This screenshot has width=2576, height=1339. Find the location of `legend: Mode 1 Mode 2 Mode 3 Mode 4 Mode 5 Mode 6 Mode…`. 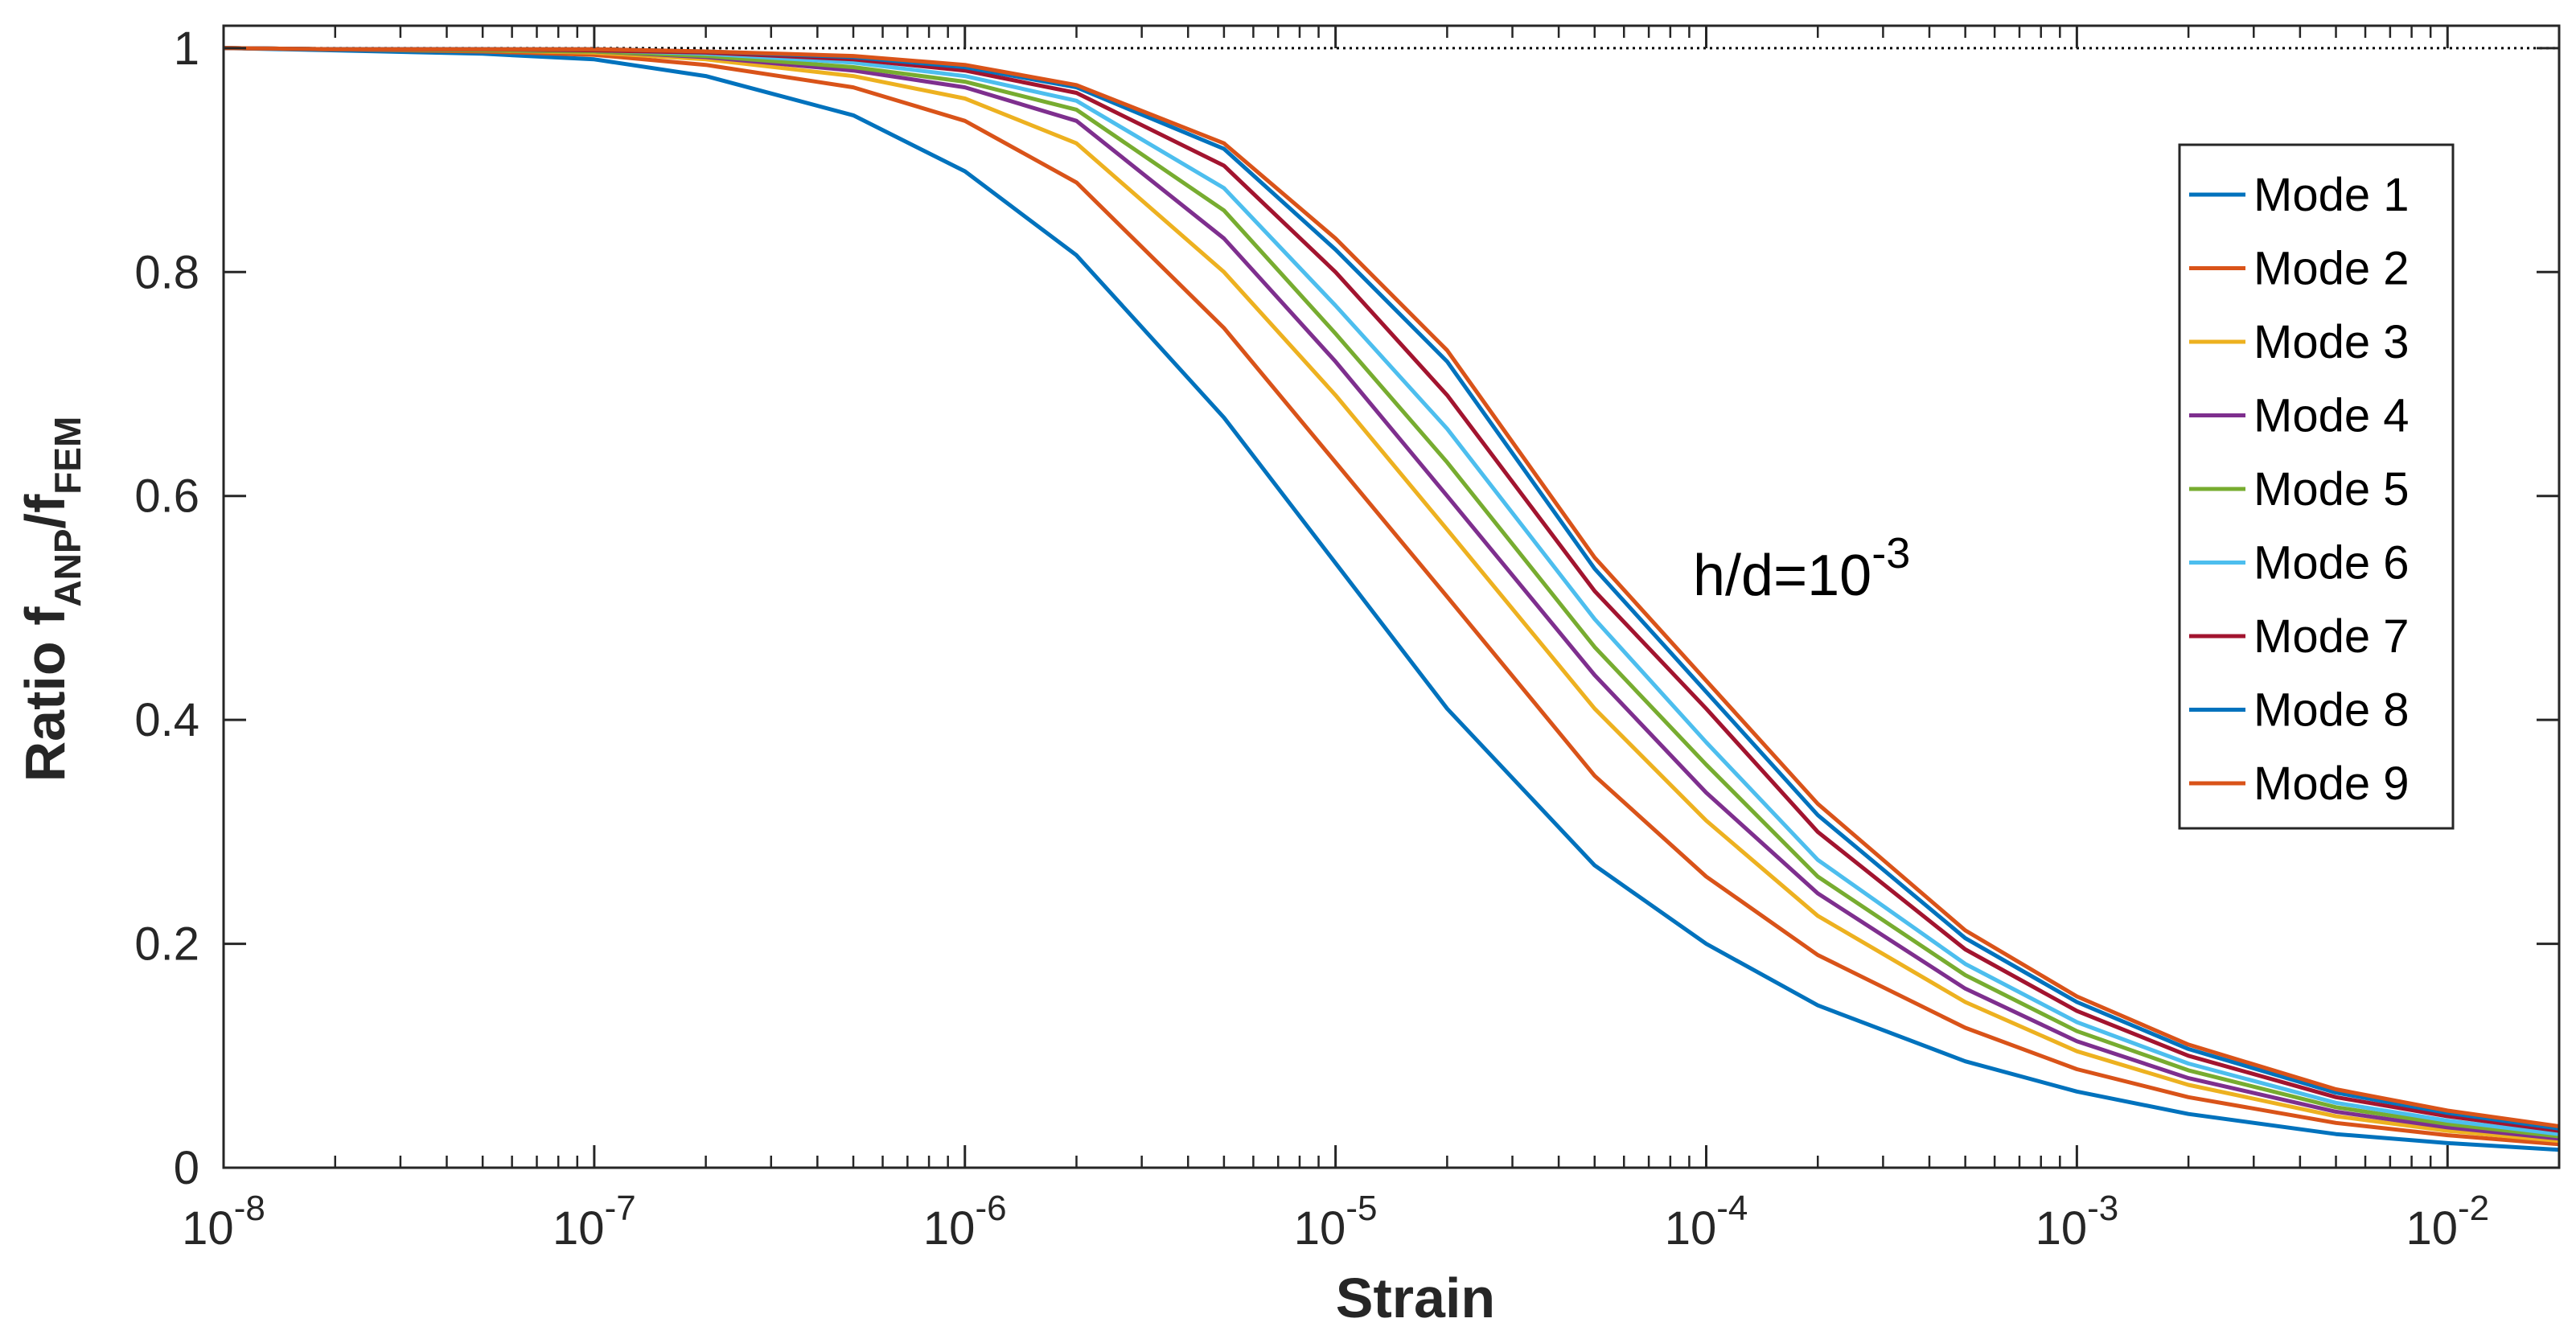

legend: Mode 1 Mode 2 Mode 3 Mode 4 Mode 5 Mode 6 Mode… is located at coordinates (2316, 487).